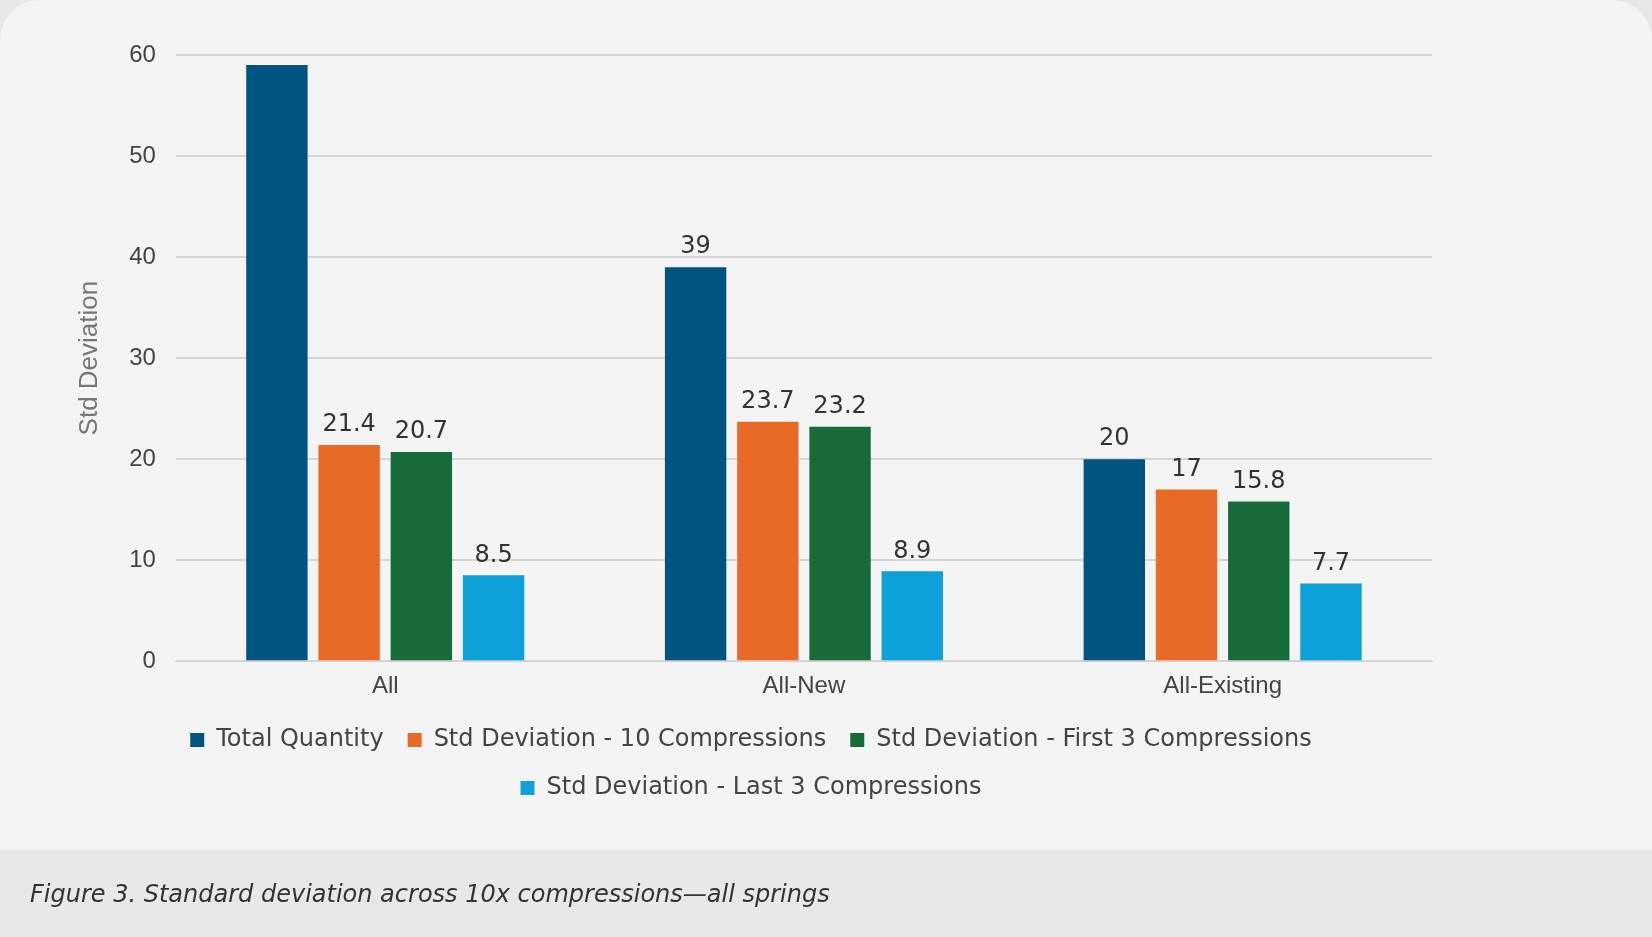 This screenshot has height=937, width=1652. Describe the element at coordinates (1186, 467) in the screenshot. I see `data-label: 17` at that location.